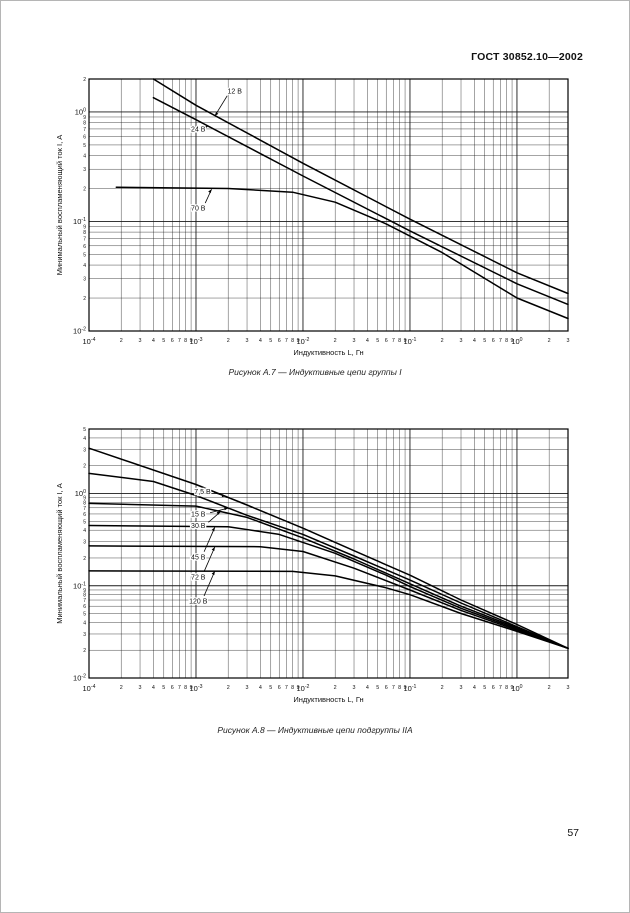 This screenshot has width=630, height=913. What do you see at coordinates (234, 92) in the screenshot?
I see `svg-text: 12 В` at bounding box center [234, 92].